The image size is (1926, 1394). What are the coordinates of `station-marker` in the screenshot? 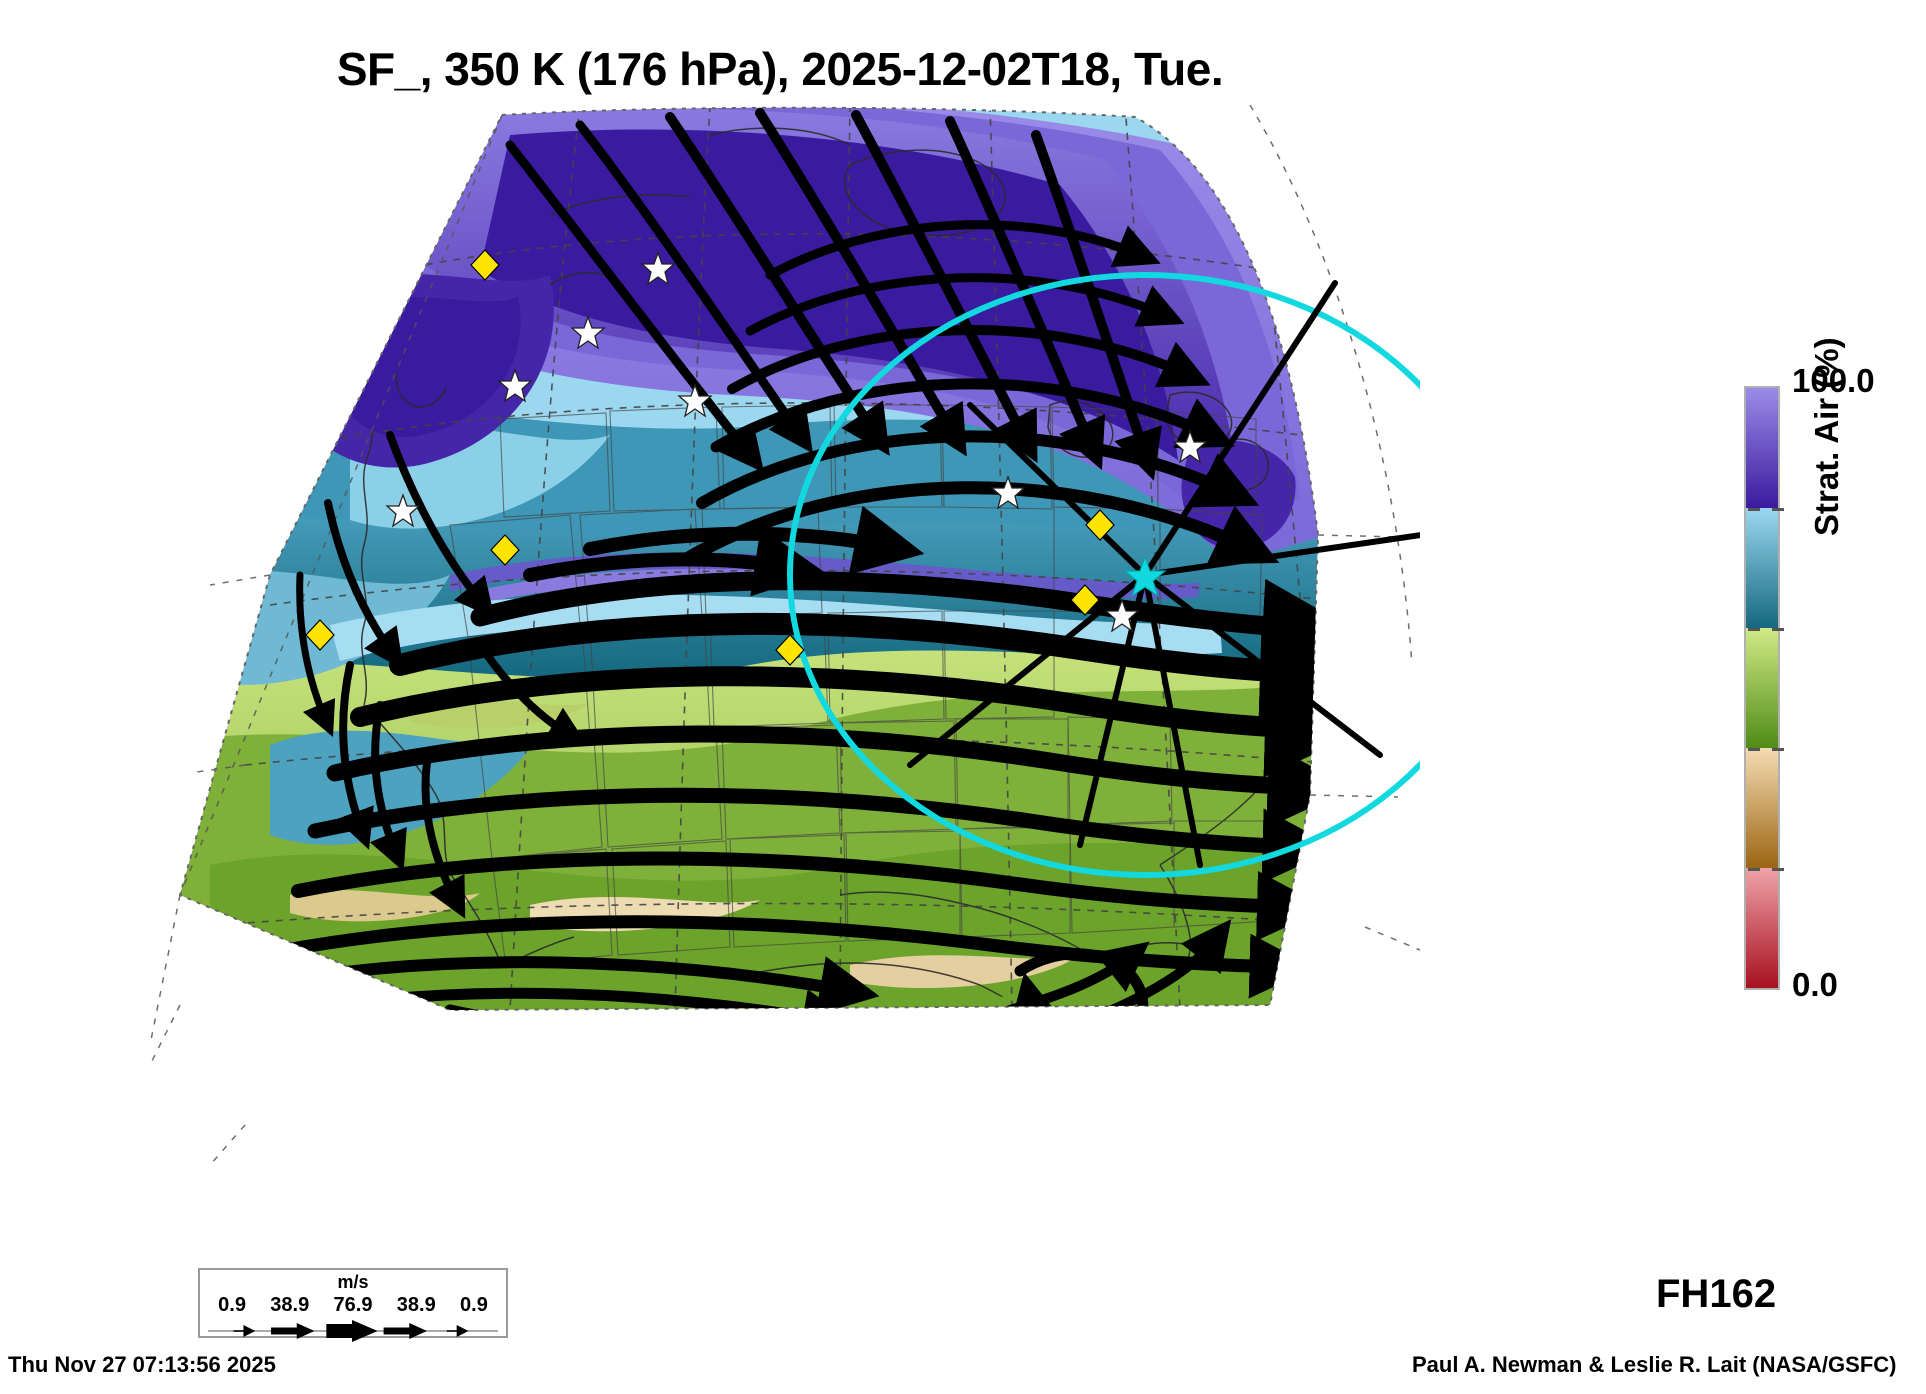 It's located at (710, 457).